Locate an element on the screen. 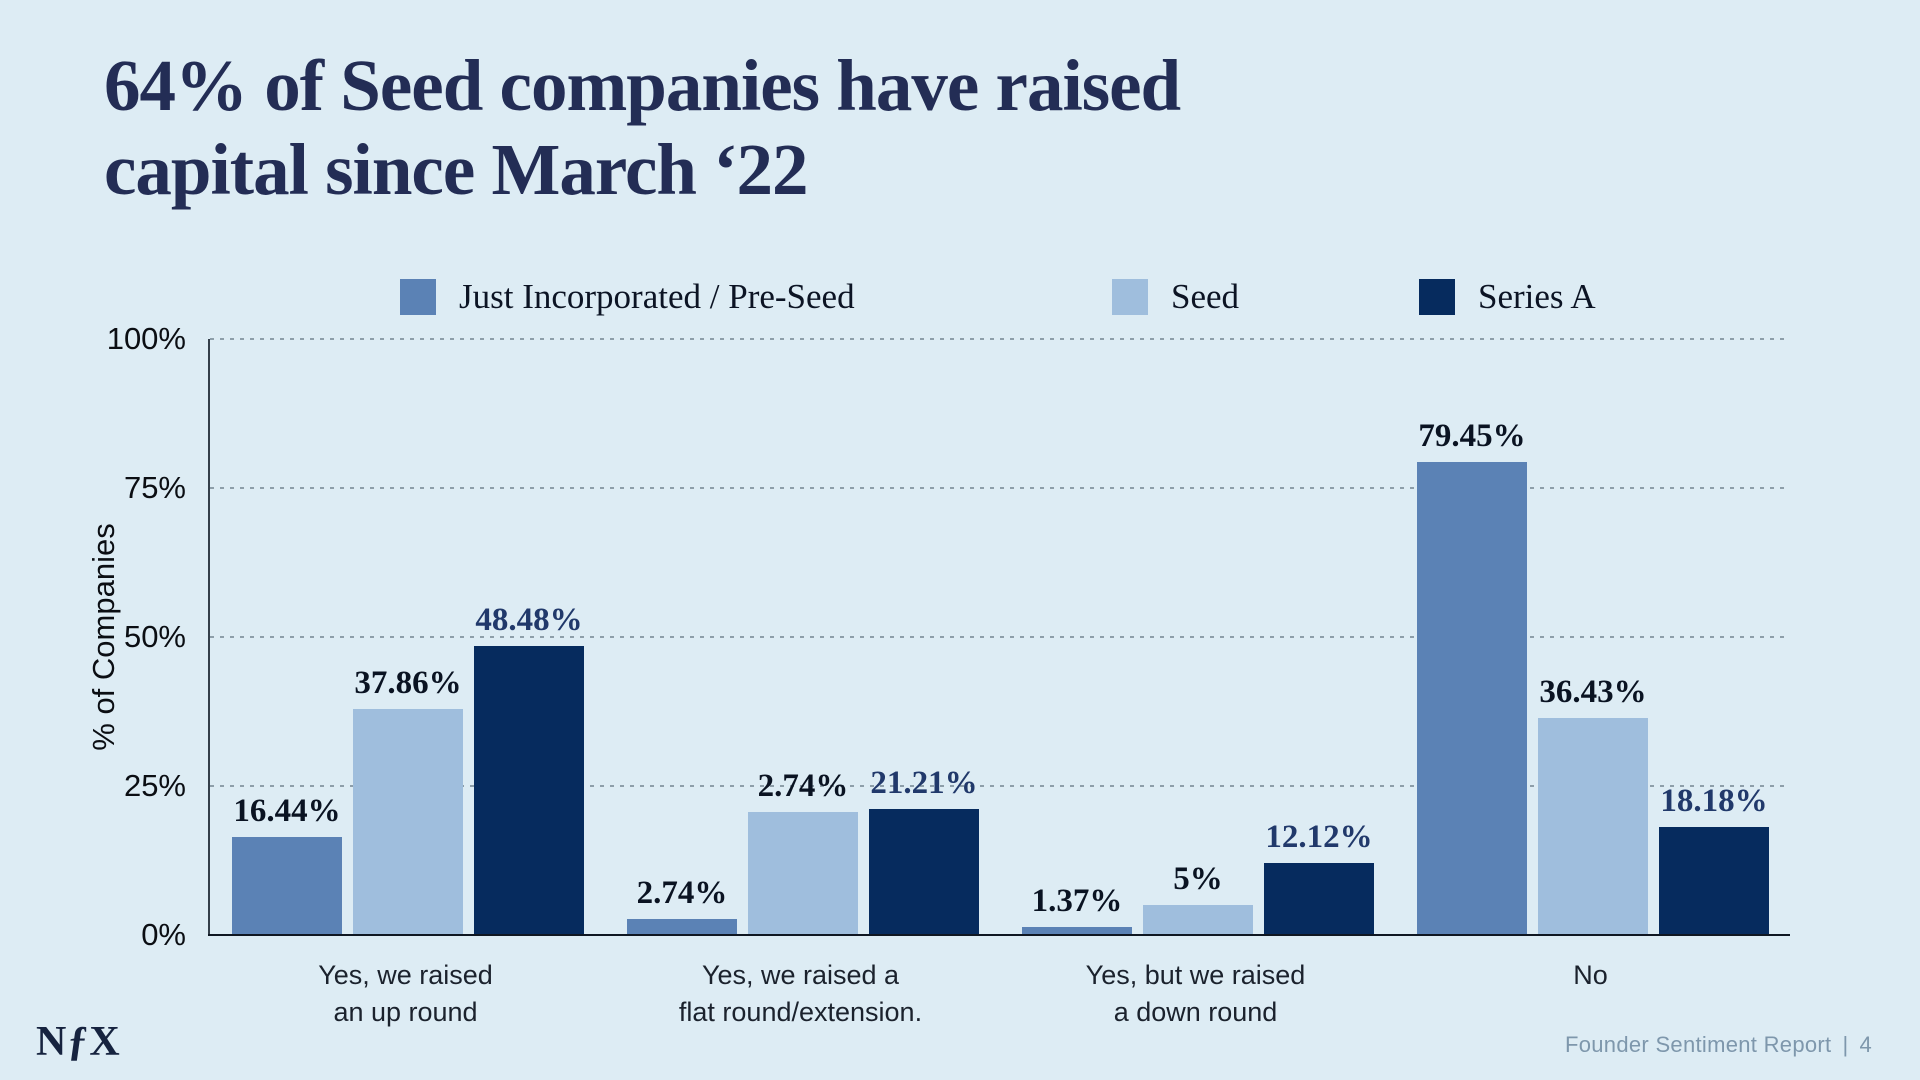 This screenshot has width=1920, height=1080. y-tick-75: 75% is located at coordinates (154, 487).